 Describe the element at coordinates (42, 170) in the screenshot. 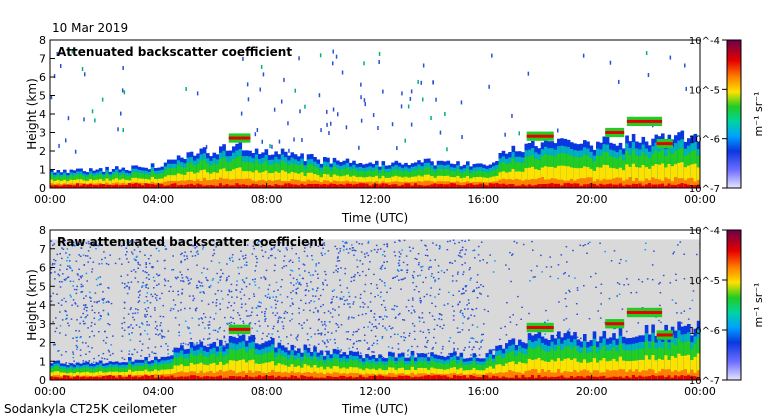

I see `y-tick-label: 1` at that location.